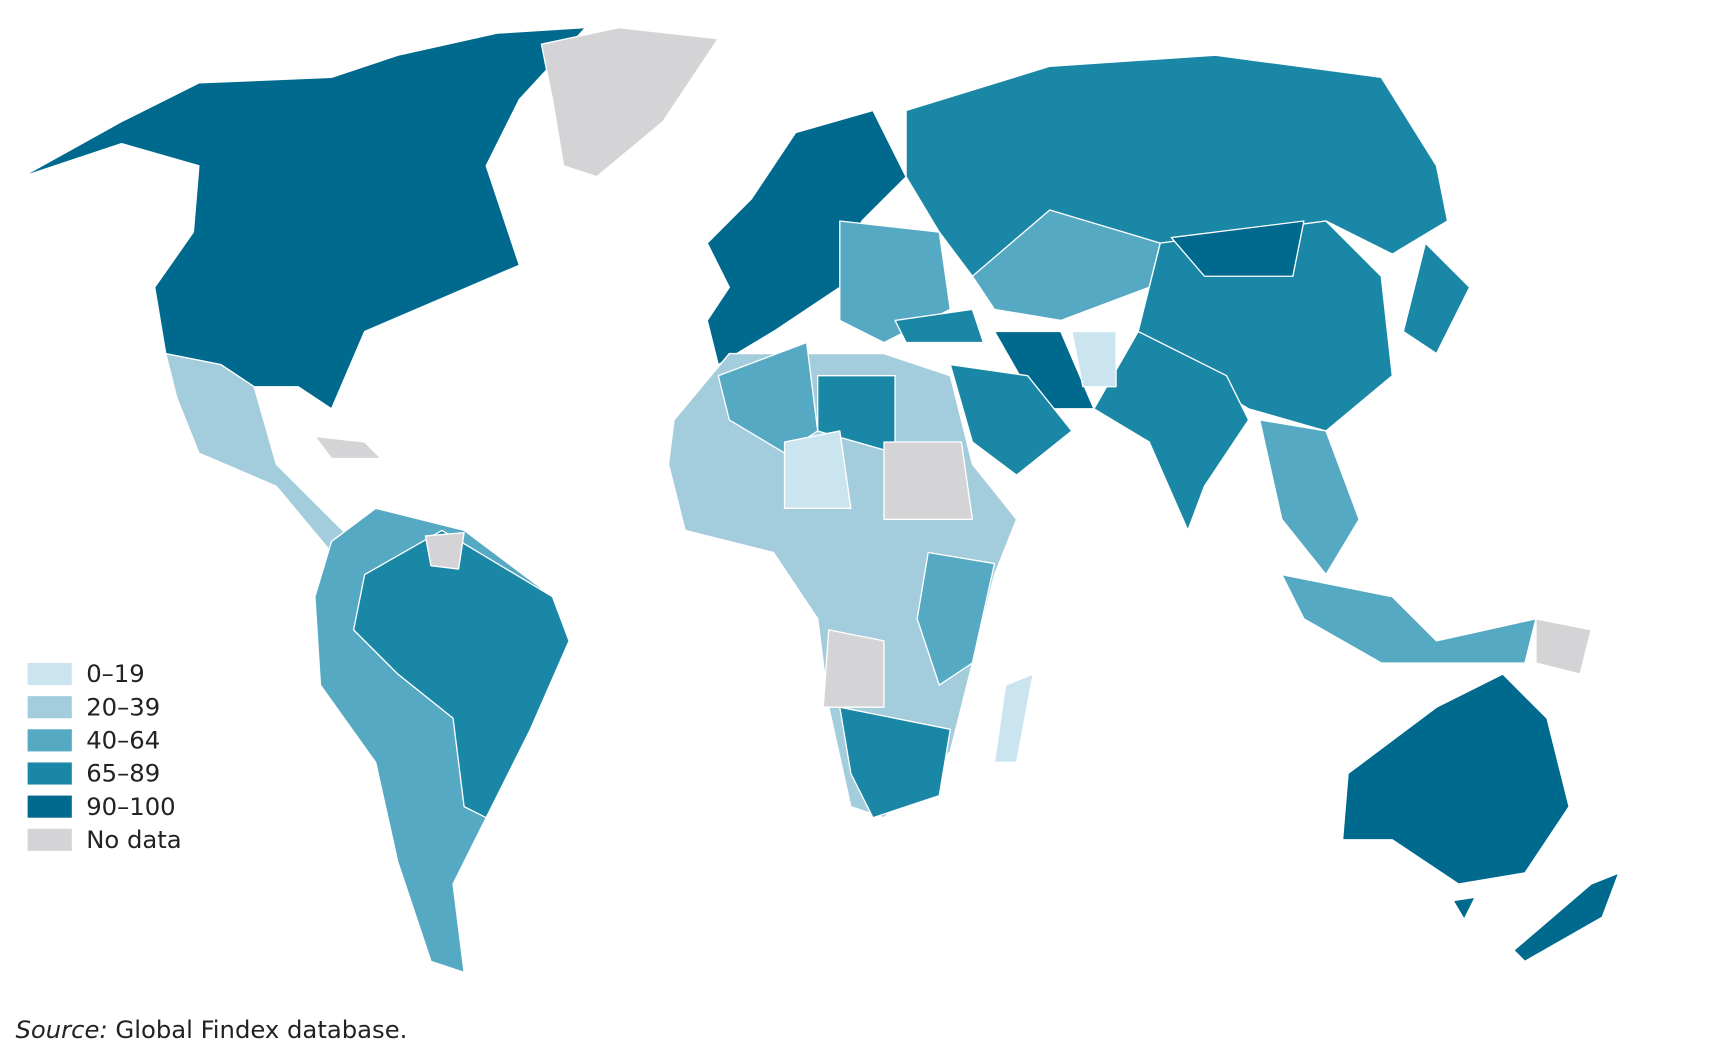 Image resolution: width=1733 pixels, height=1055 pixels. What do you see at coordinates (817, 469) in the screenshot?
I see `niger` at bounding box center [817, 469].